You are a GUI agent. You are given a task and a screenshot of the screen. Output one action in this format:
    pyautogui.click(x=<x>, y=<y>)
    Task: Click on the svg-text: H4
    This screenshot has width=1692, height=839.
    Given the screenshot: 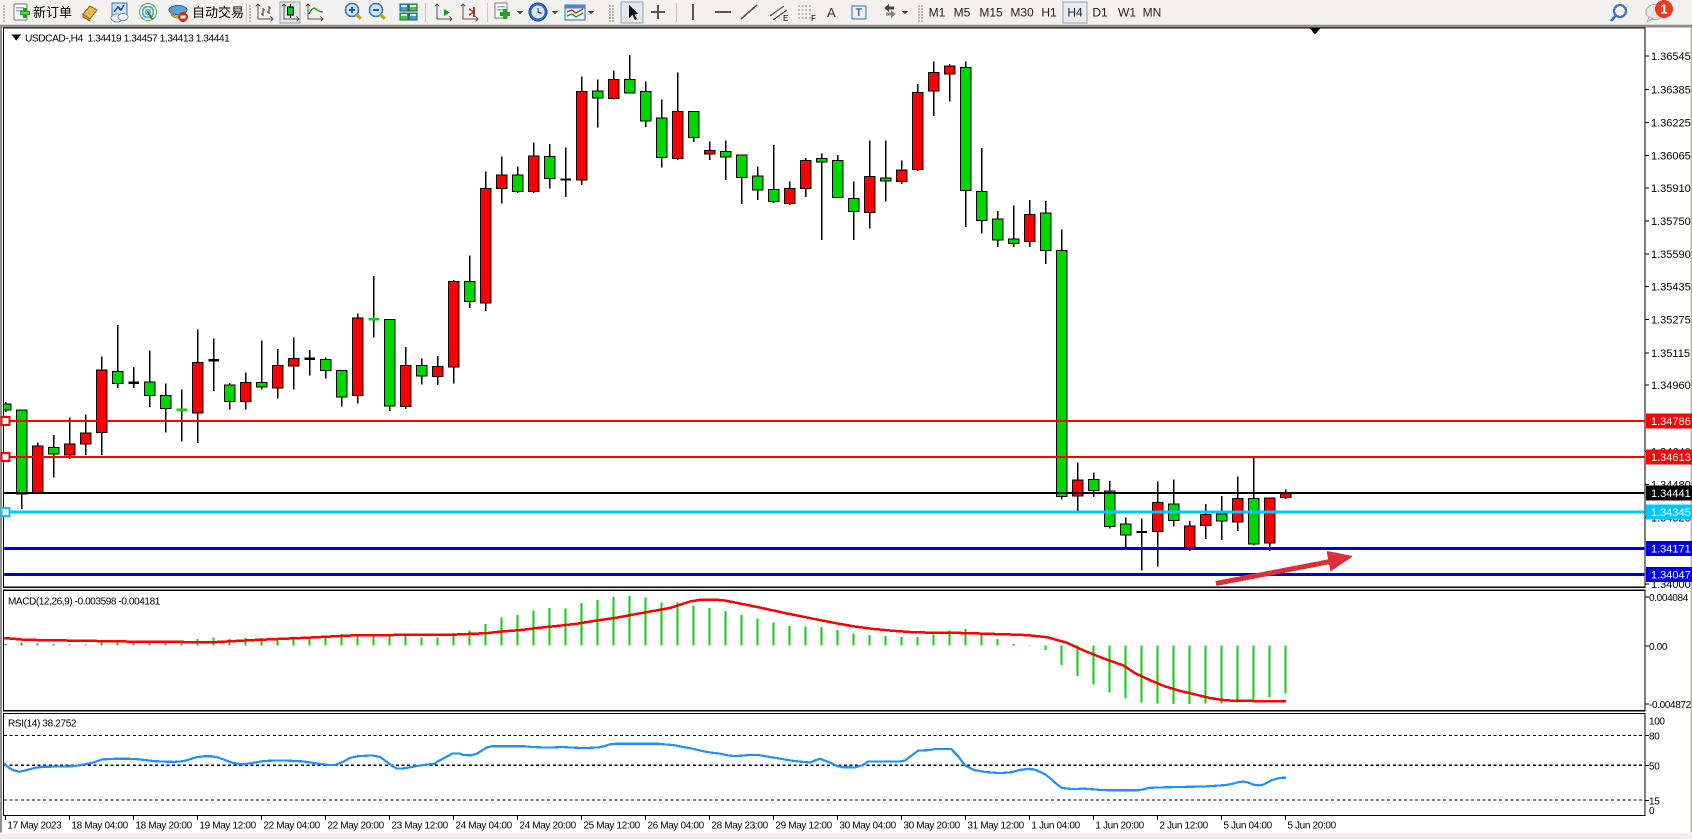 What is the action you would take?
    pyautogui.click(x=1075, y=13)
    